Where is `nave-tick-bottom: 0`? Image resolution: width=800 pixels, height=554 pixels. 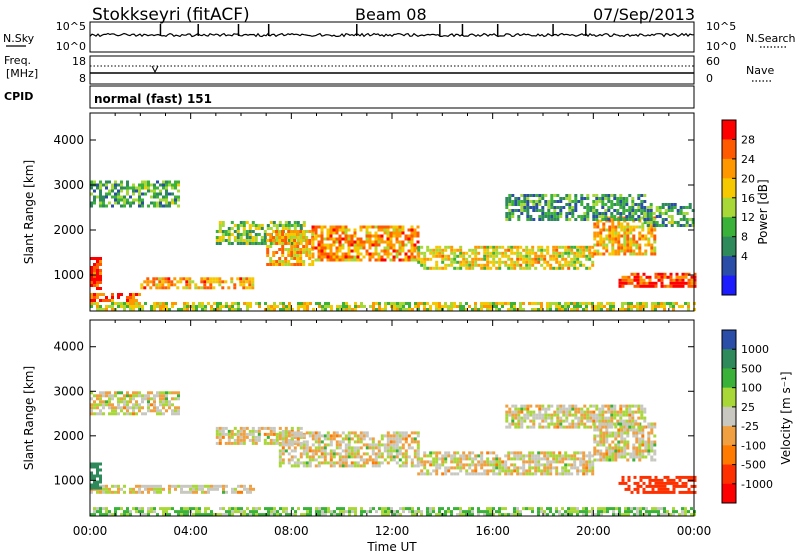 nave-tick-bottom: 0 is located at coordinates (709, 78).